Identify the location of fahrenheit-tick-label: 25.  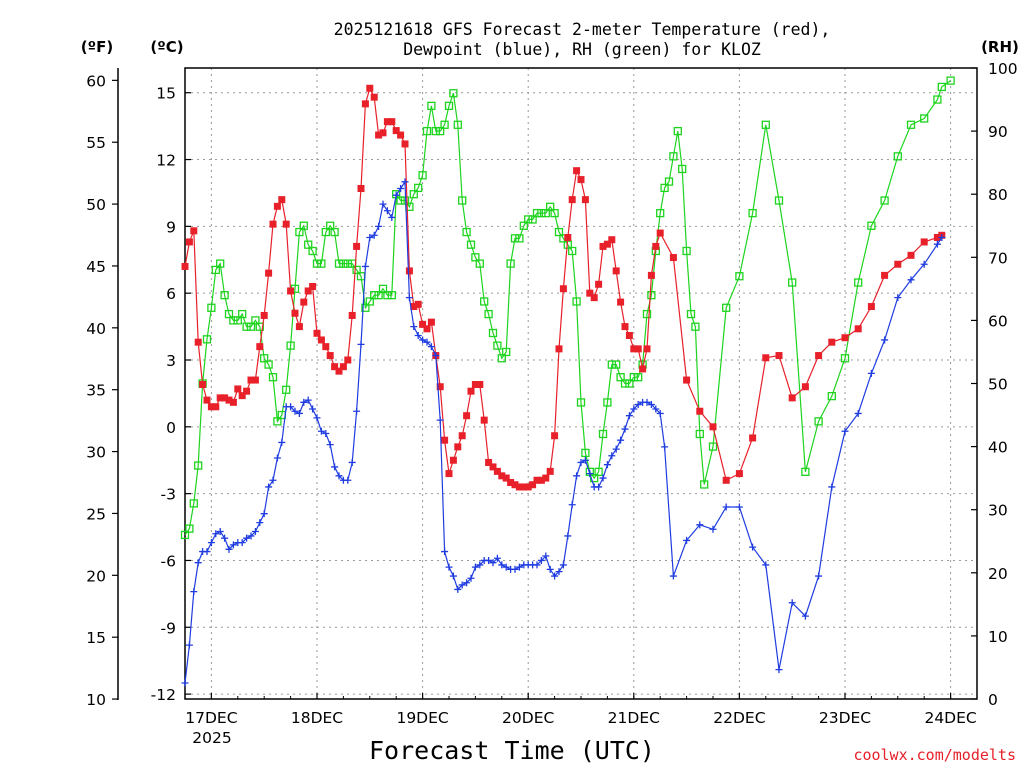
(96, 514).